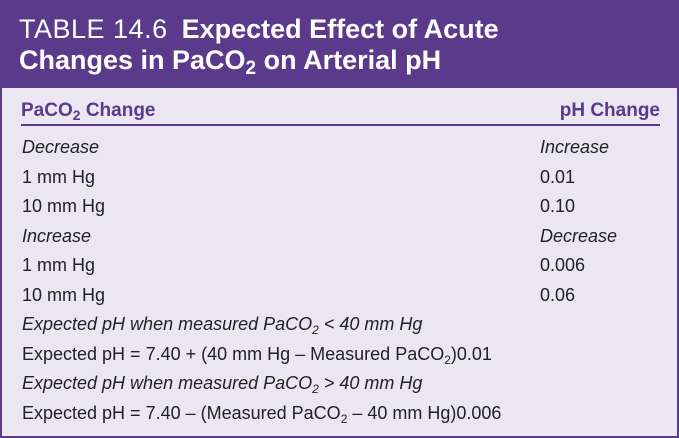 The width and height of the screenshot is (679, 438). Describe the element at coordinates (609, 110) in the screenshot. I see `column-header-ph-change: pH Change` at that location.